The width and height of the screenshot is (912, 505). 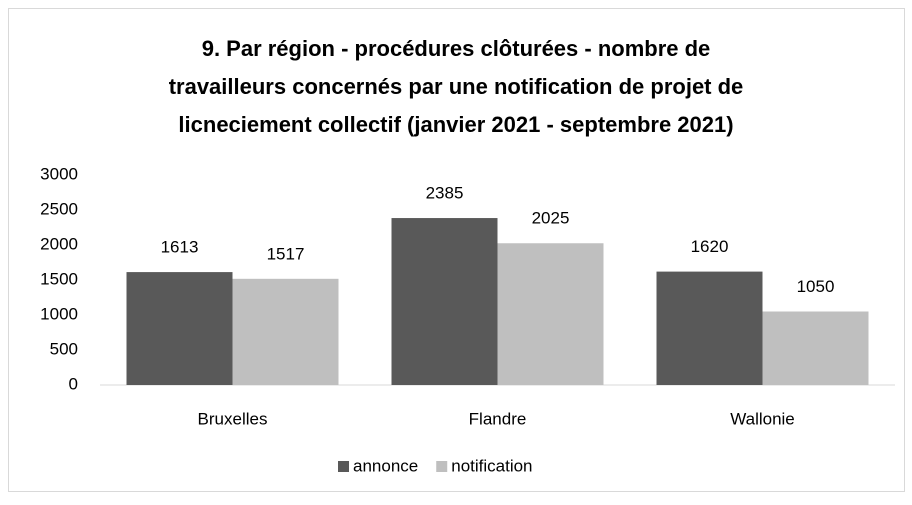 What do you see at coordinates (816, 286) in the screenshot?
I see `data-label: 1050` at bounding box center [816, 286].